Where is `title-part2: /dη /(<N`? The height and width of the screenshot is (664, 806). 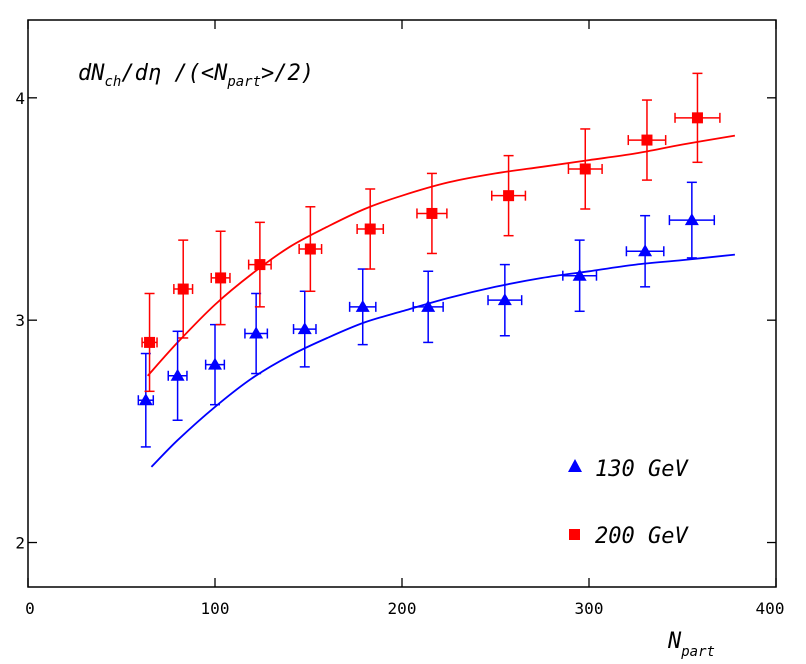 title-part2: /dη /(<N is located at coordinates (174, 73).